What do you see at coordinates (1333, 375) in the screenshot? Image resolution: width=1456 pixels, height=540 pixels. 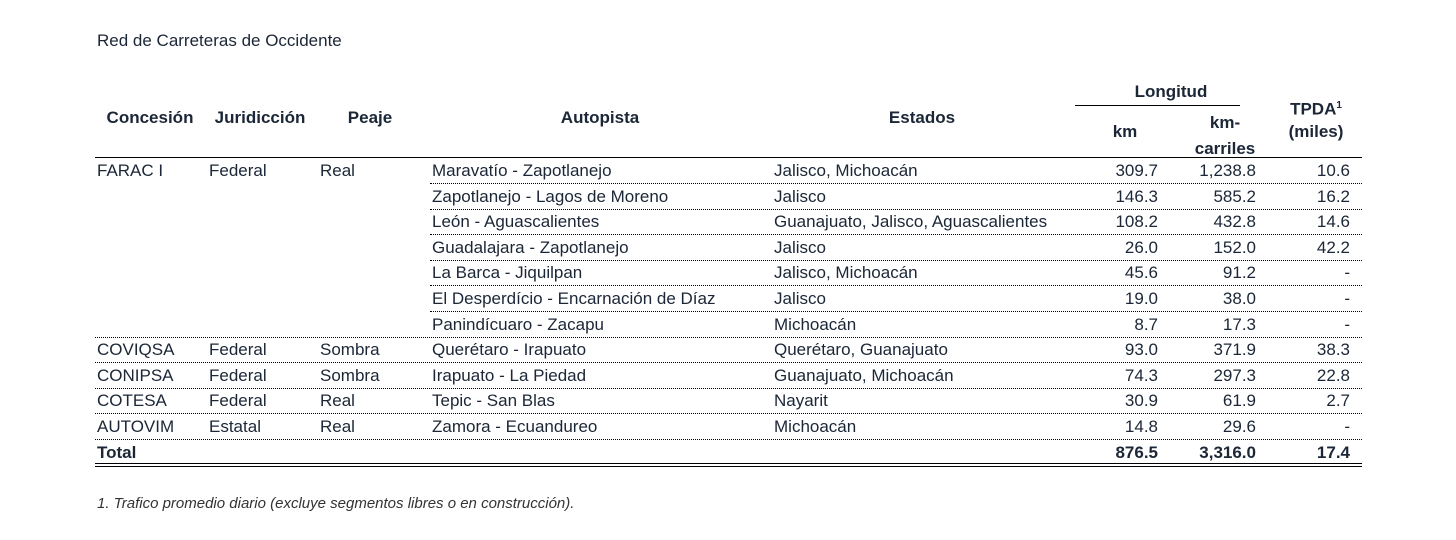 I see `tpda: 22.8` at bounding box center [1333, 375].